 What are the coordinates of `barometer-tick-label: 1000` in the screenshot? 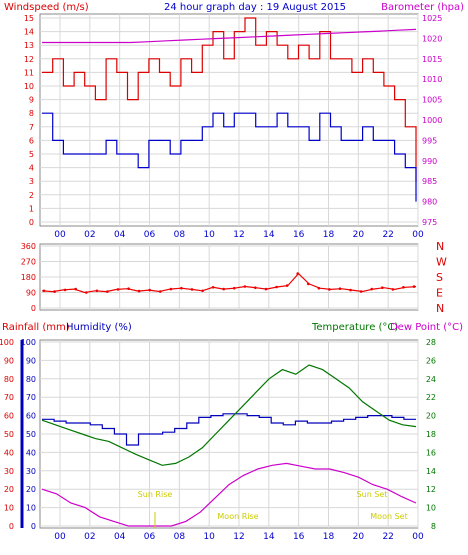 It's located at (432, 120).